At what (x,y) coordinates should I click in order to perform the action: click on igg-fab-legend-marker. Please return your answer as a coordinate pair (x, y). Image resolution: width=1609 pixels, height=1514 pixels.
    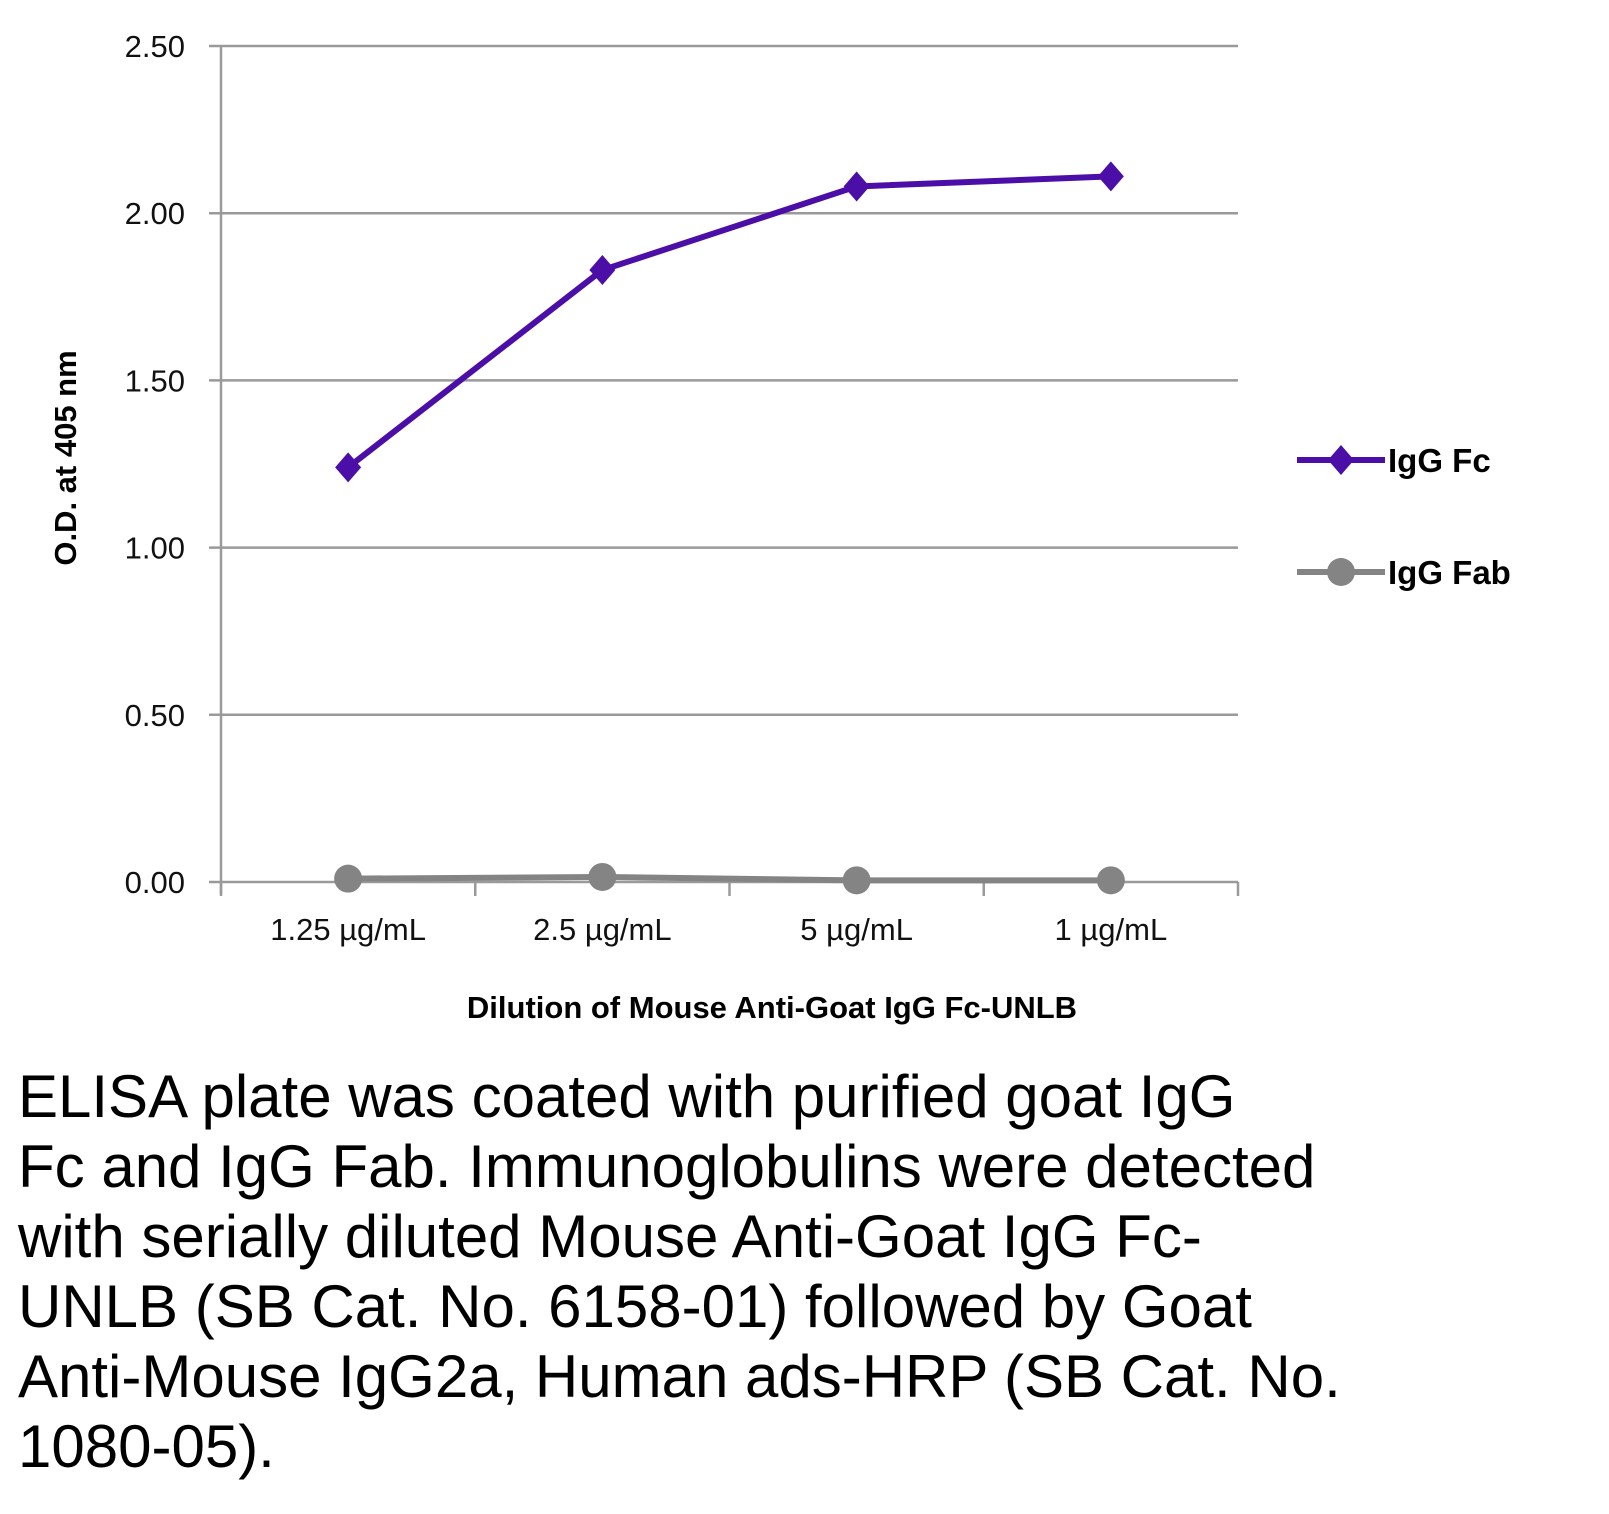
    Looking at the image, I should click on (1341, 572).